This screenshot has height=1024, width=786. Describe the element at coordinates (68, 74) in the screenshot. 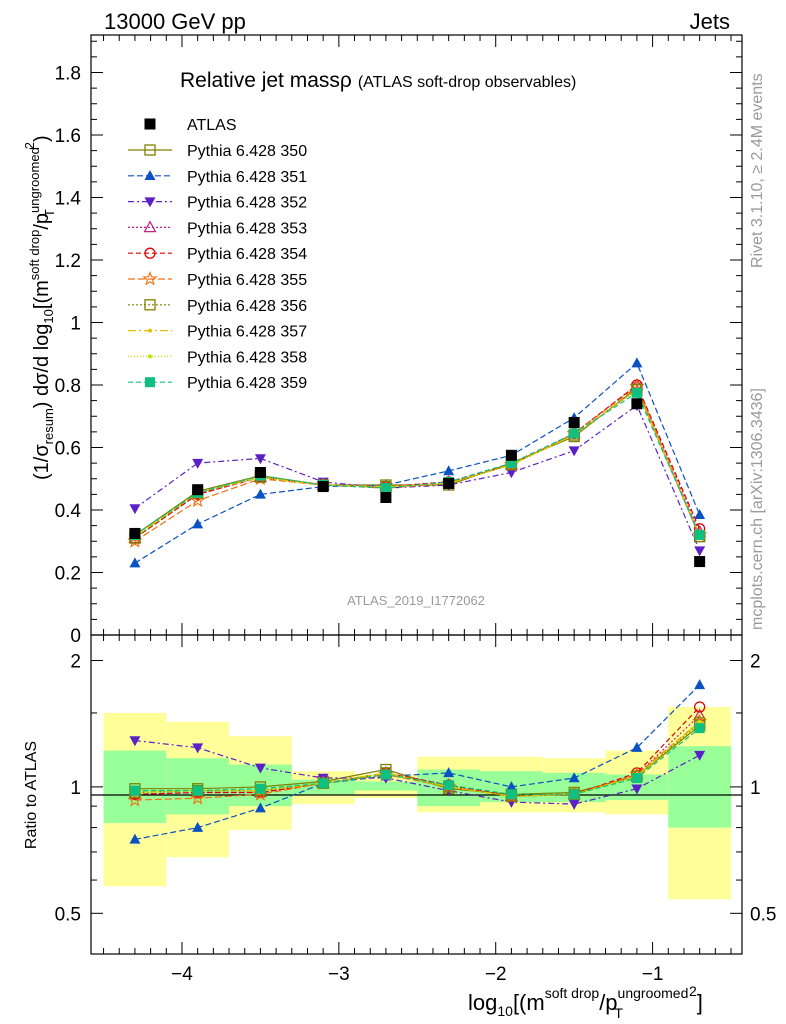

I see `main-y-tick-label-9: 1.8` at that location.